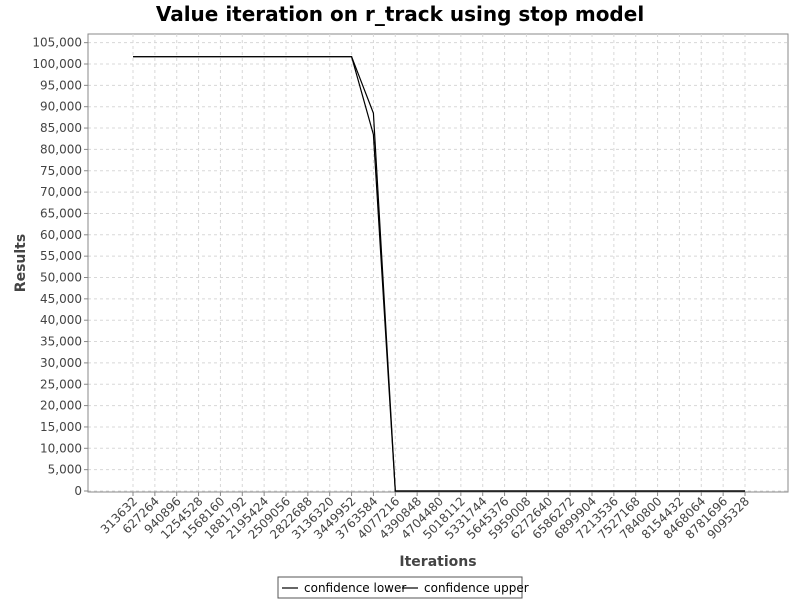 This screenshot has width=800, height=600. What do you see at coordinates (61, 342) in the screenshot?
I see `y-tick-label: 35,000` at bounding box center [61, 342].